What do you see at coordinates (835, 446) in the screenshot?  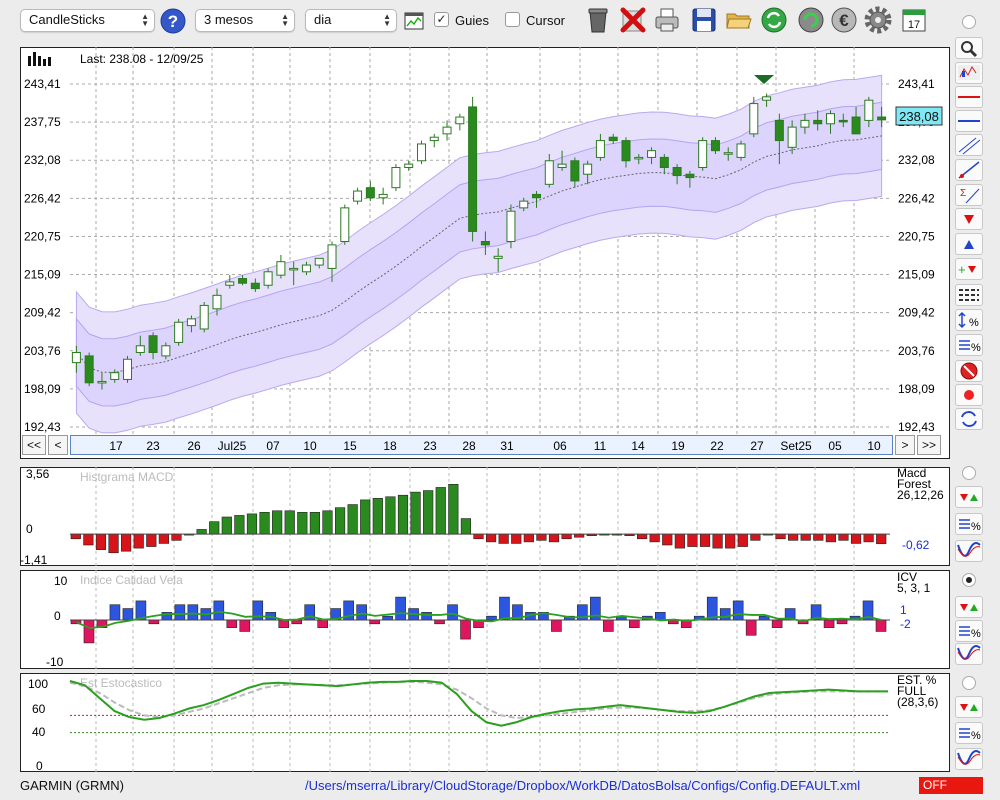 I see `date-tick-label: 05` at bounding box center [835, 446].